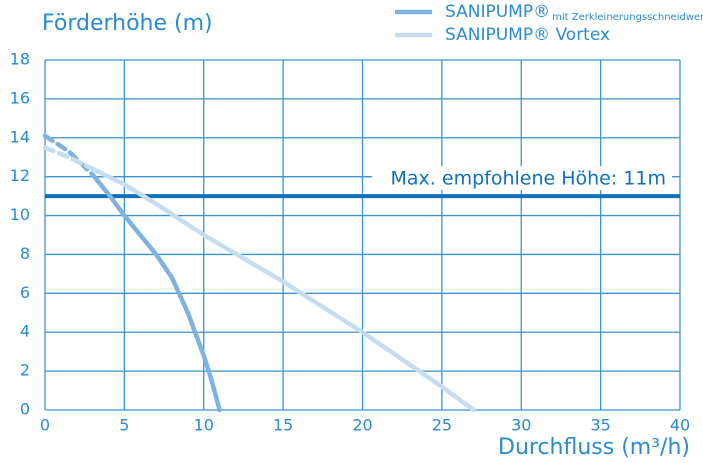 The height and width of the screenshot is (463, 703). What do you see at coordinates (124, 425) in the screenshot?
I see `x-tick-label: 5` at bounding box center [124, 425].